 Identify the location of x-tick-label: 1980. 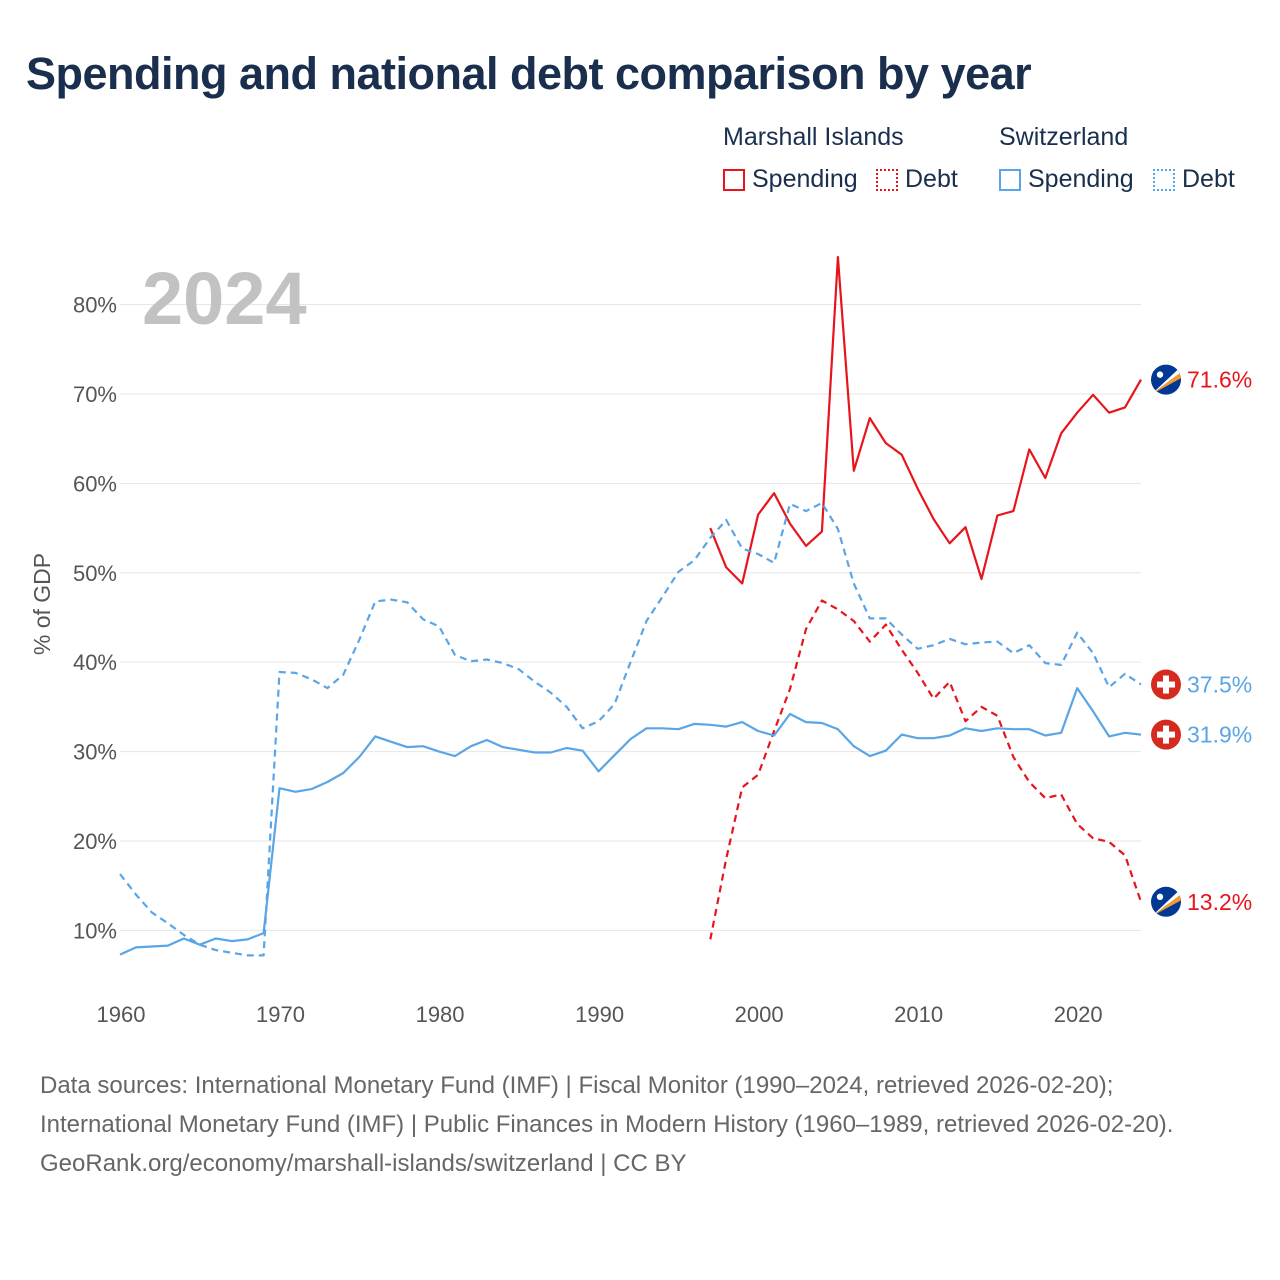
(440, 1014).